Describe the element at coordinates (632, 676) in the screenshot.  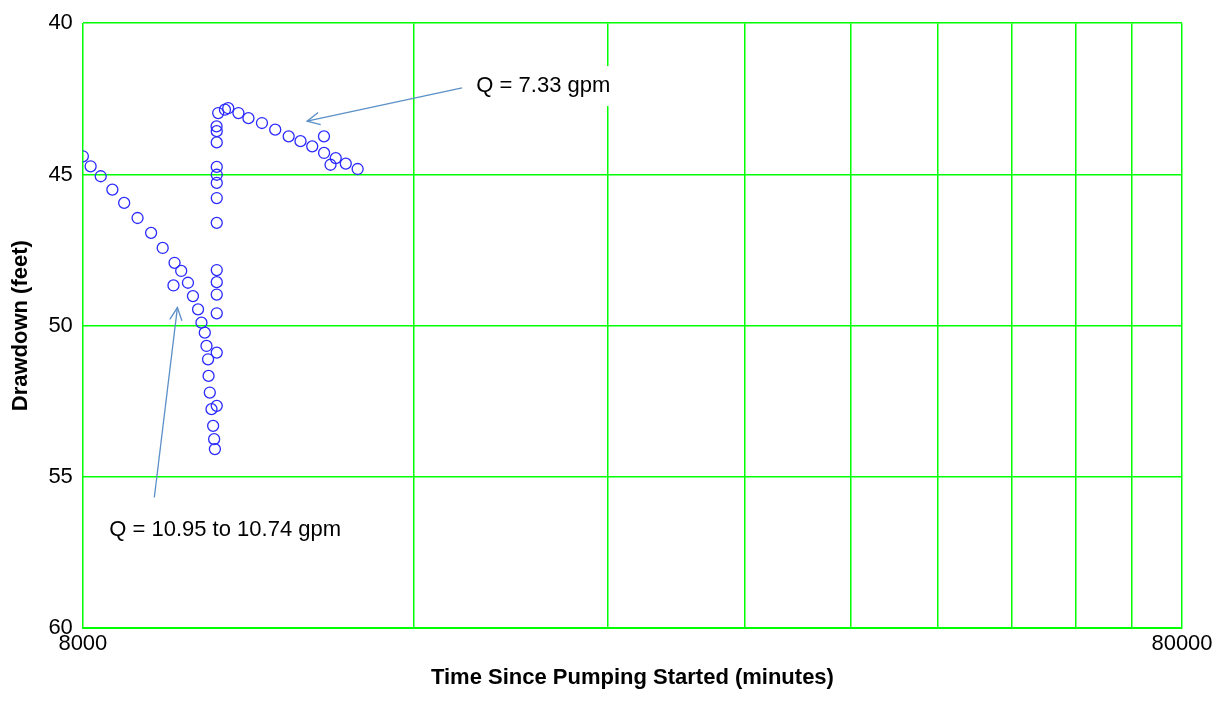
I see `x-axis-title: Time Since Pumping Started (minutes)` at that location.